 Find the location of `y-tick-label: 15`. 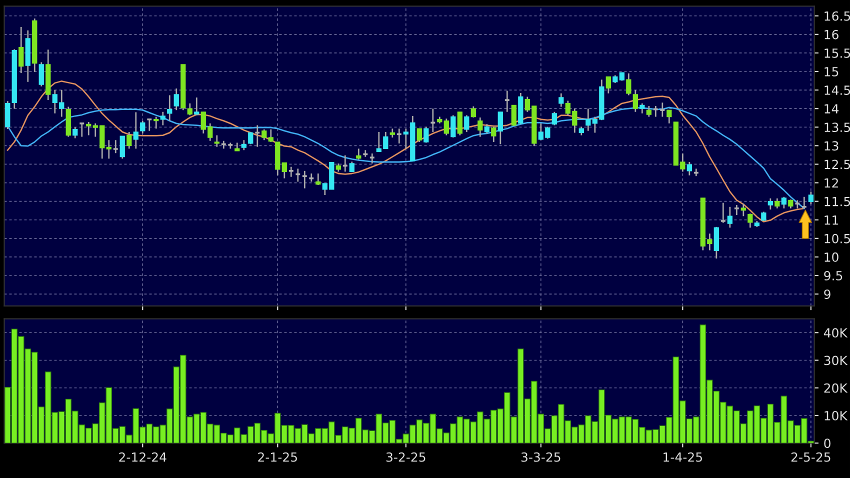

y-tick-label: 15 is located at coordinates (831, 71).